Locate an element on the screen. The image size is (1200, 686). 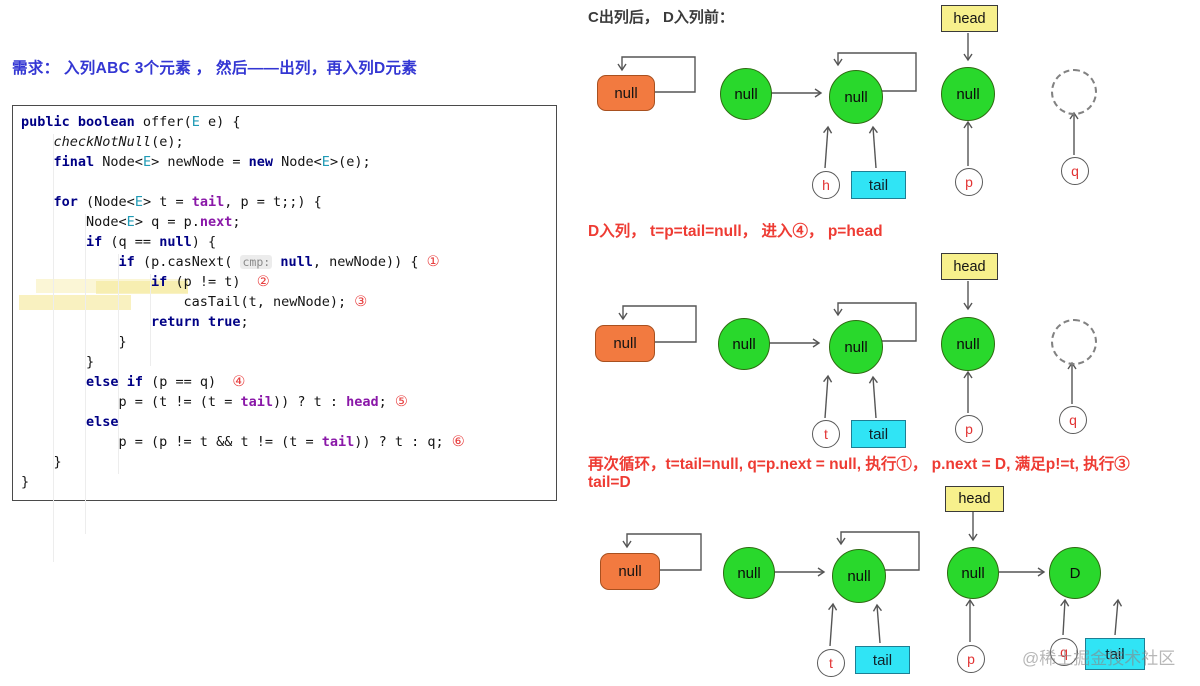
diagram2-annotation: D入列， t=p=tail=null， 进入④， p=head is located at coordinates (735, 231).